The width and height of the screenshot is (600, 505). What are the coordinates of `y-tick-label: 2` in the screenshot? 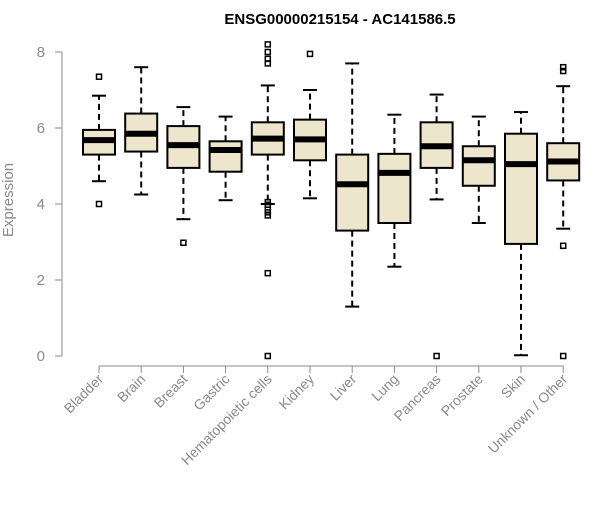 It's located at (41, 280).